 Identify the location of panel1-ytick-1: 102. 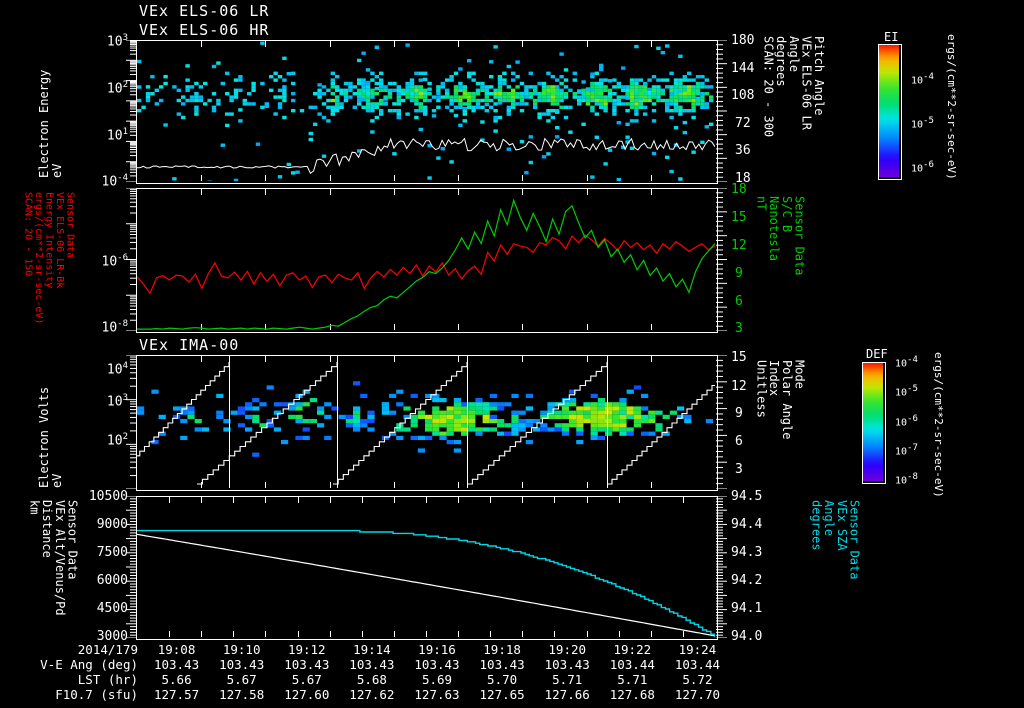
(117, 88).